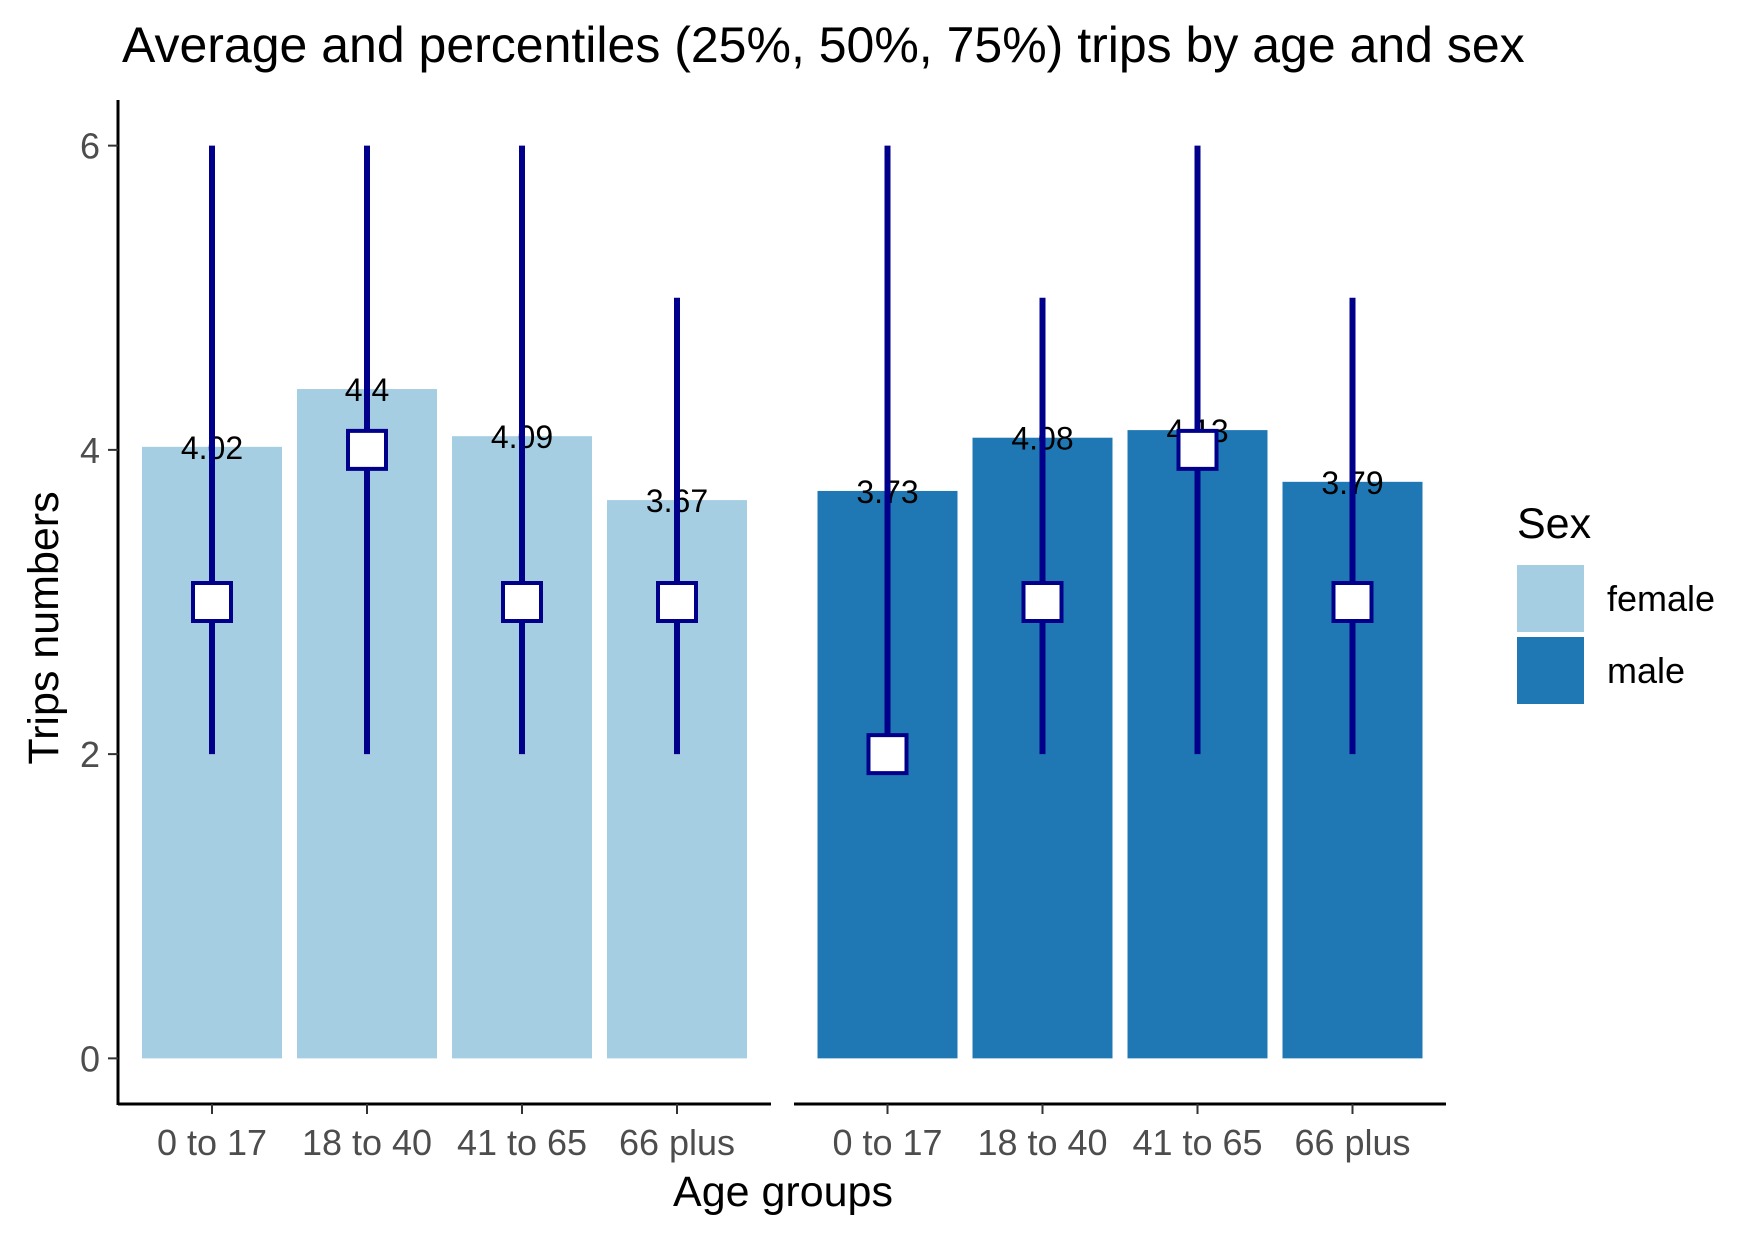 The width and height of the screenshot is (1756, 1234). I want to click on legend-label-male: male, so click(1646, 670).